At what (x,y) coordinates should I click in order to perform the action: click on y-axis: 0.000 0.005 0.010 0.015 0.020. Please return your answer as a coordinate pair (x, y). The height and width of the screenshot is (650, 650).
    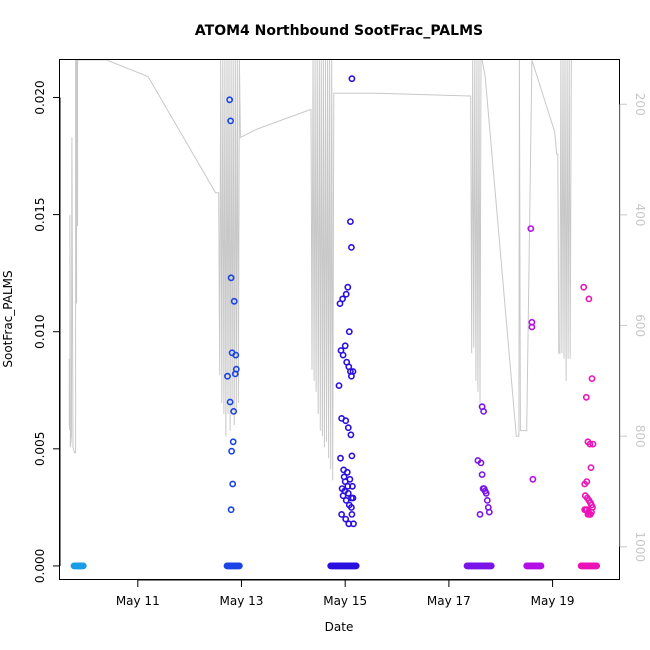
    Looking at the image, I should click on (47, 331).